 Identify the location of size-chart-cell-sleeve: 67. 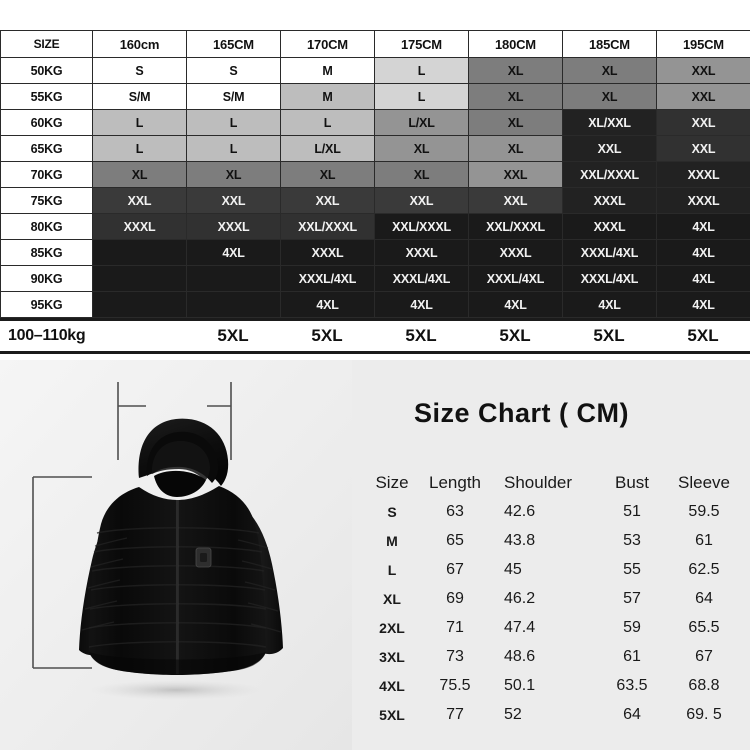
(704, 656).